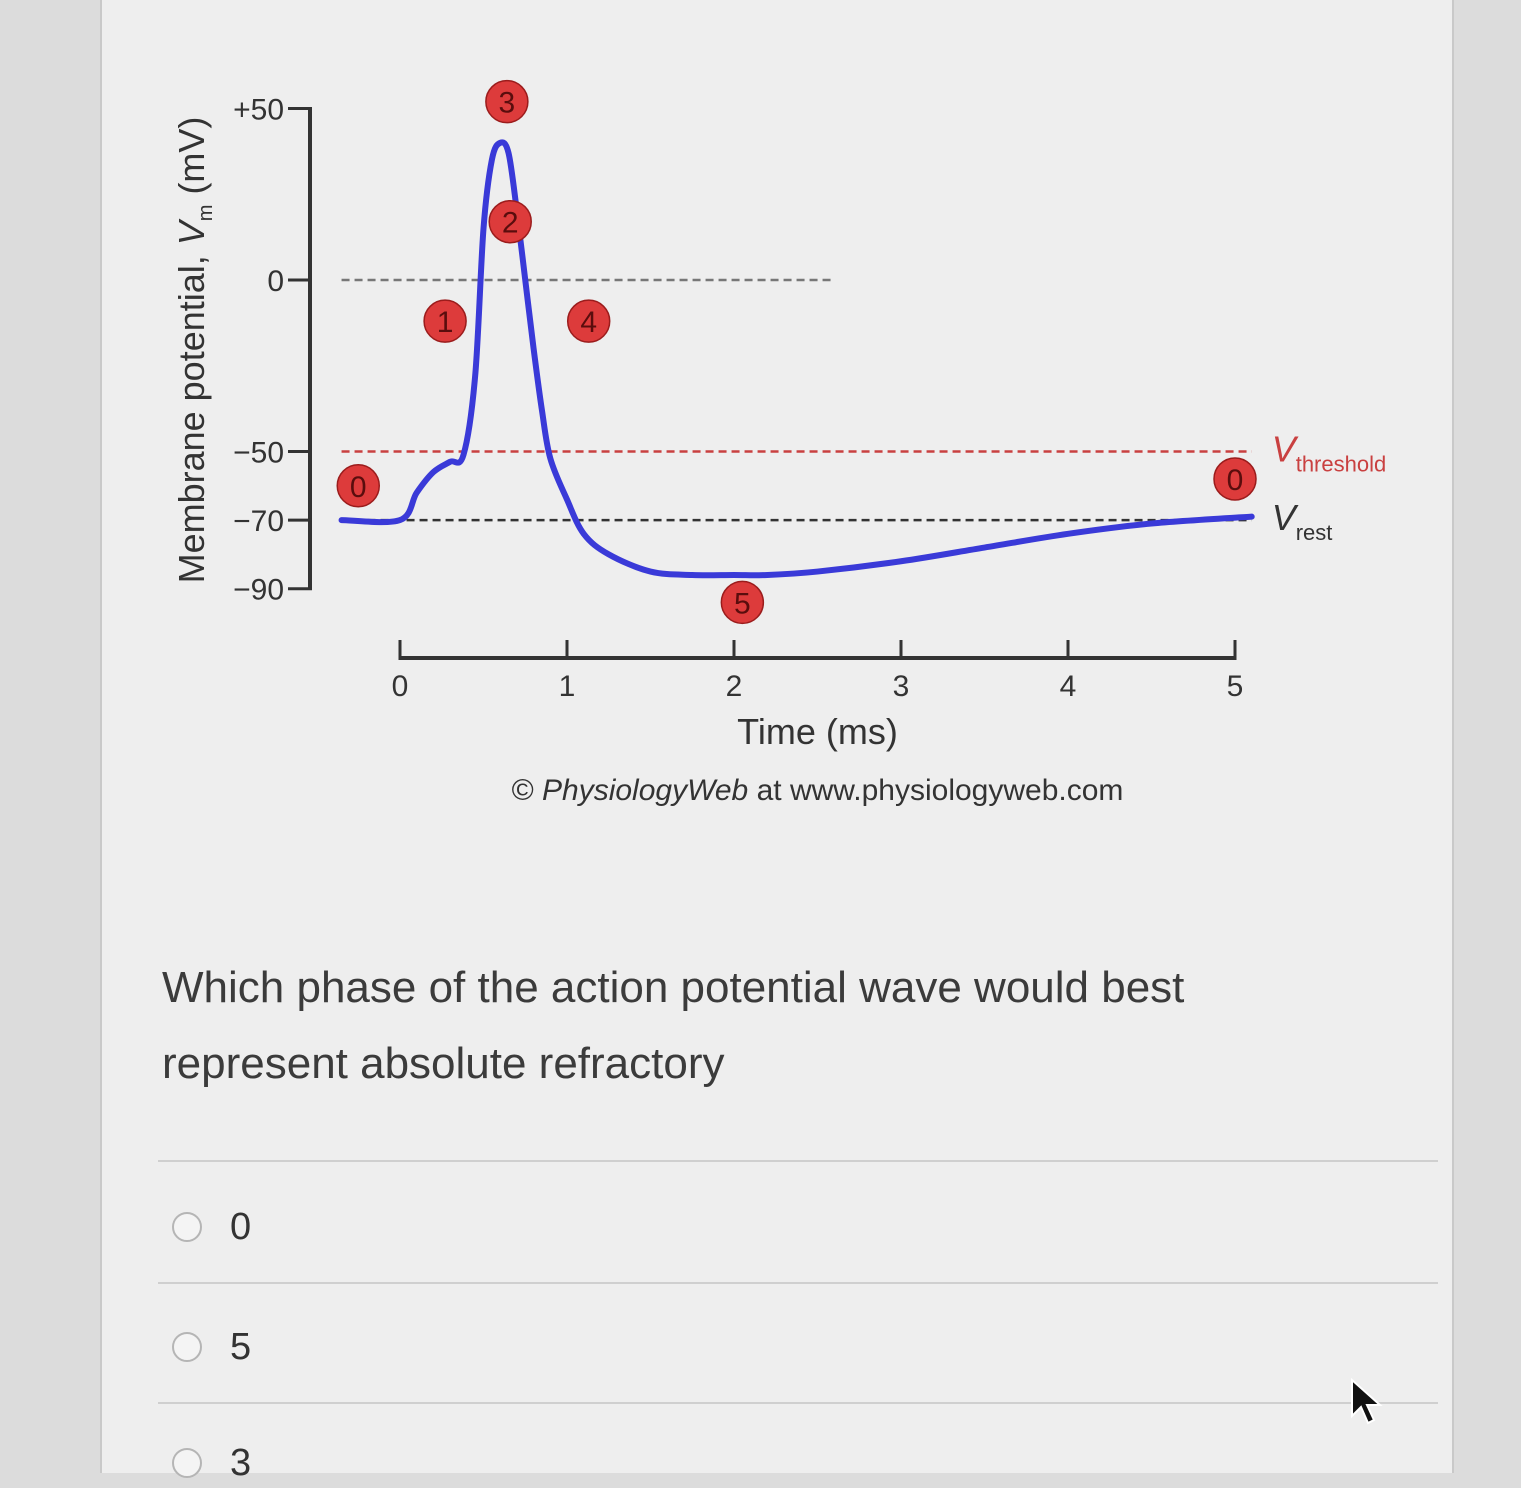 This screenshot has height=1488, width=1521. Describe the element at coordinates (194, 350) in the screenshot. I see `y-axis-label: Membrane potential, Vm (mV)` at that location.